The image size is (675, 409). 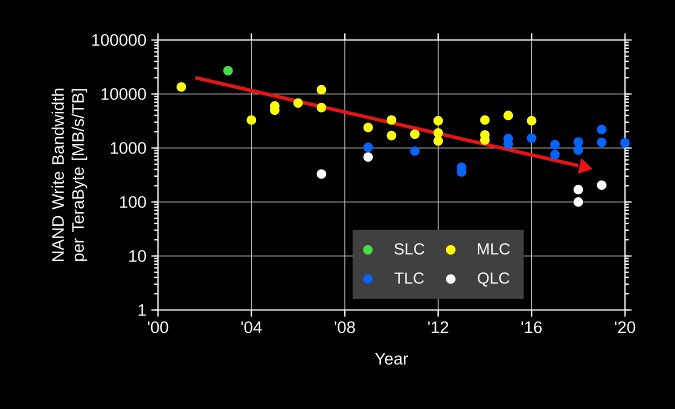 I want to click on x-tick-label: '20, so click(x=625, y=327).